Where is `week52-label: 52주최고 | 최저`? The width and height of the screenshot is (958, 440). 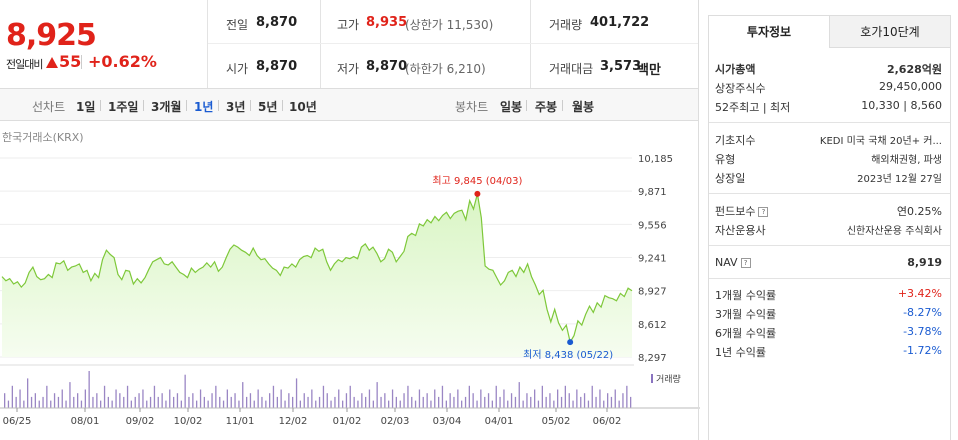 week52-label: 52주최고 | 최저 is located at coordinates (753, 107).